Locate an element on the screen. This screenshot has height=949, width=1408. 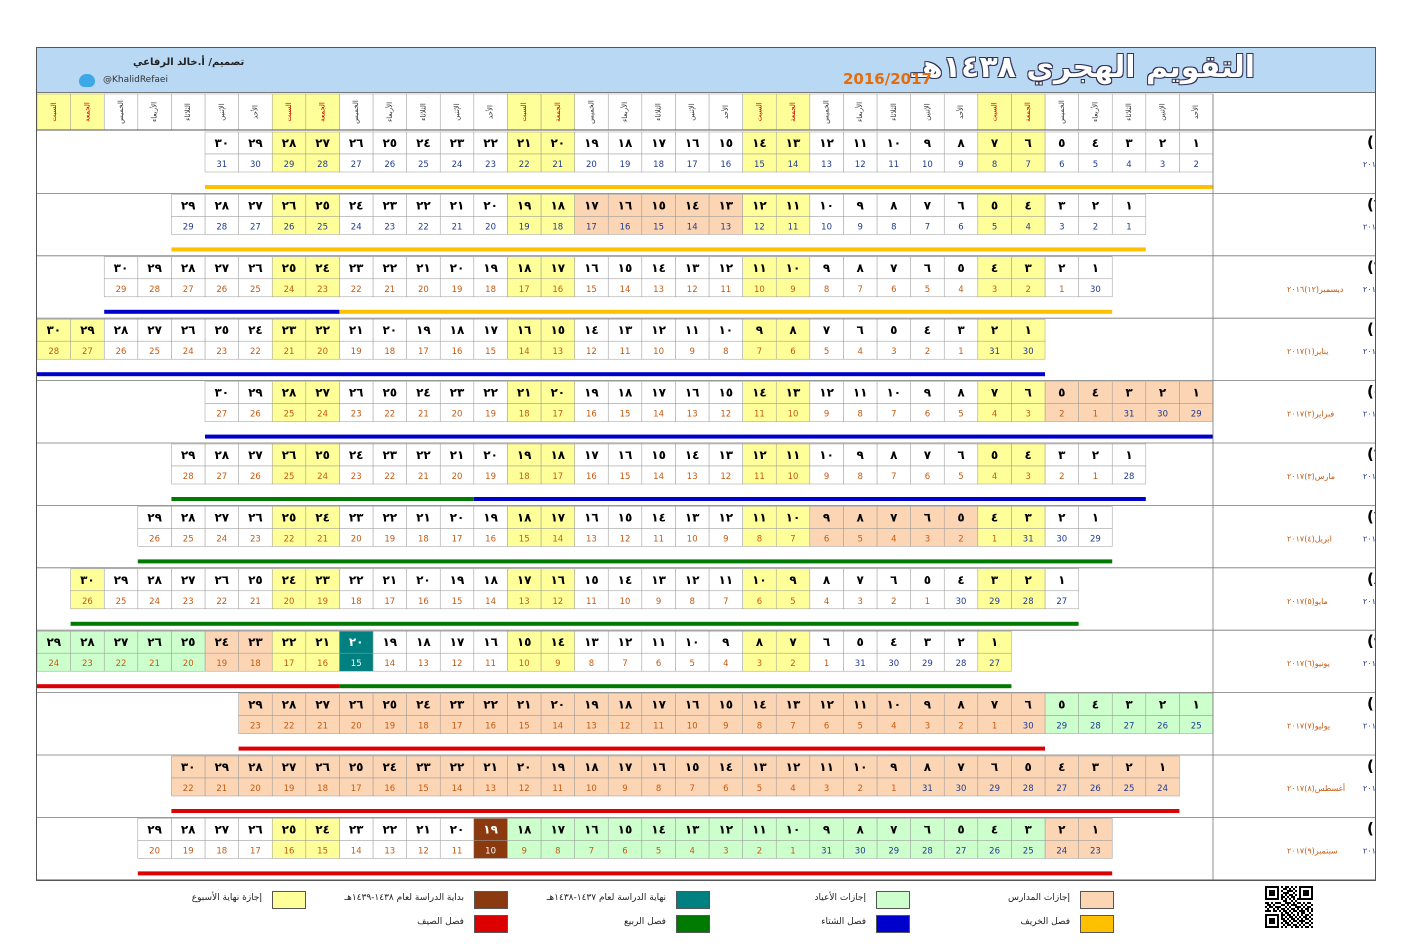
month-name: ذو القعـــدة (١١) is located at coordinates (1371, 766).